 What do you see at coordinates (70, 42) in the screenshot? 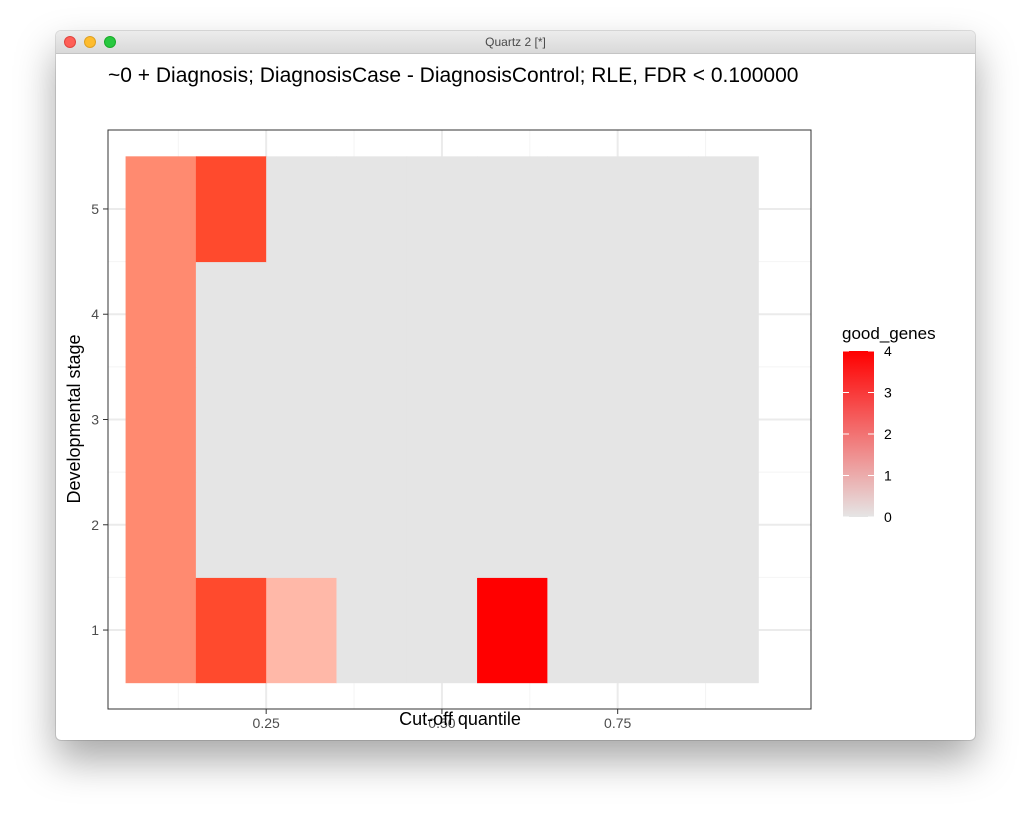
I see `close-button` at bounding box center [70, 42].